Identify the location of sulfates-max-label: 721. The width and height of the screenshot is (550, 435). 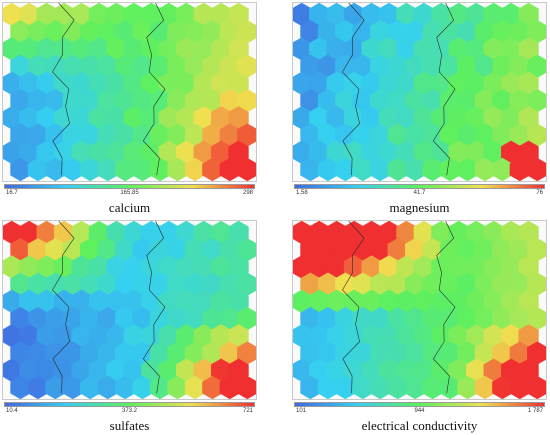
(247, 411).